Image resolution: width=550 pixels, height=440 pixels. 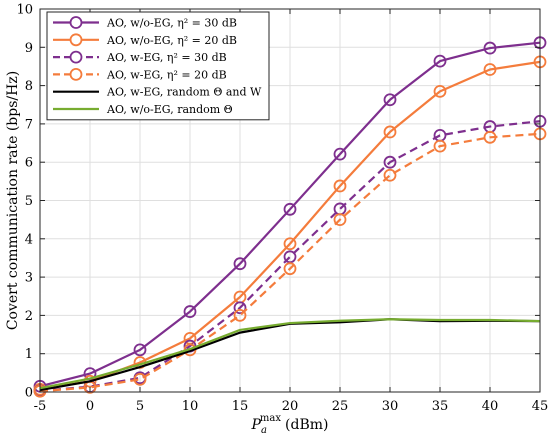 I want to click on legend-entry: AO, w-EG, η² = 20 dB, so click(x=140, y=74).